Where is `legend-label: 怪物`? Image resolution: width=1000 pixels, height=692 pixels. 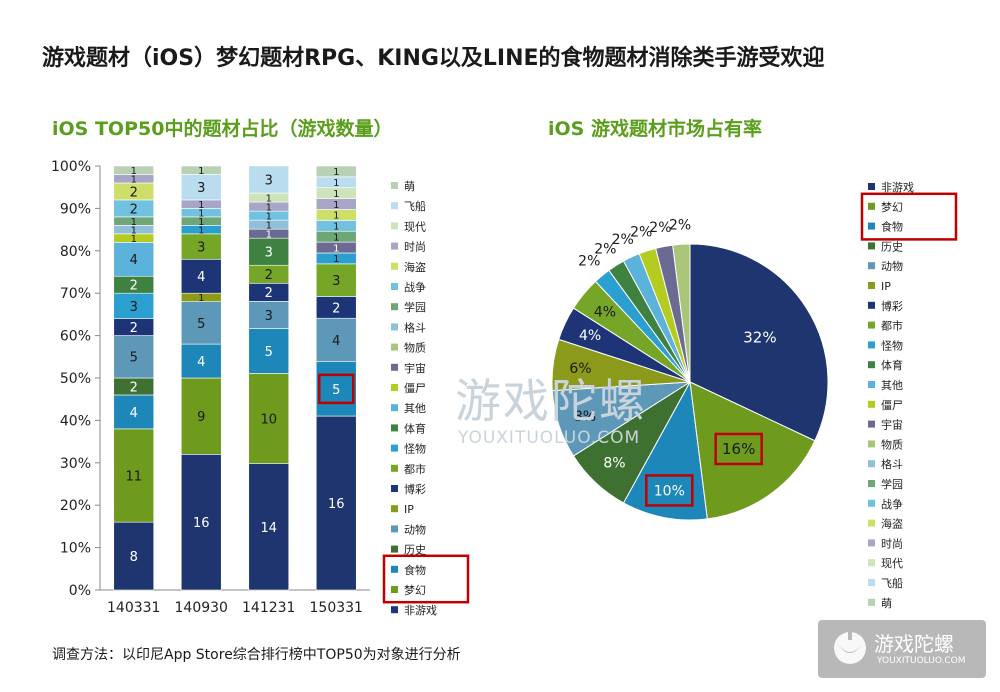 legend-label: 怪物 is located at coordinates (415, 449).